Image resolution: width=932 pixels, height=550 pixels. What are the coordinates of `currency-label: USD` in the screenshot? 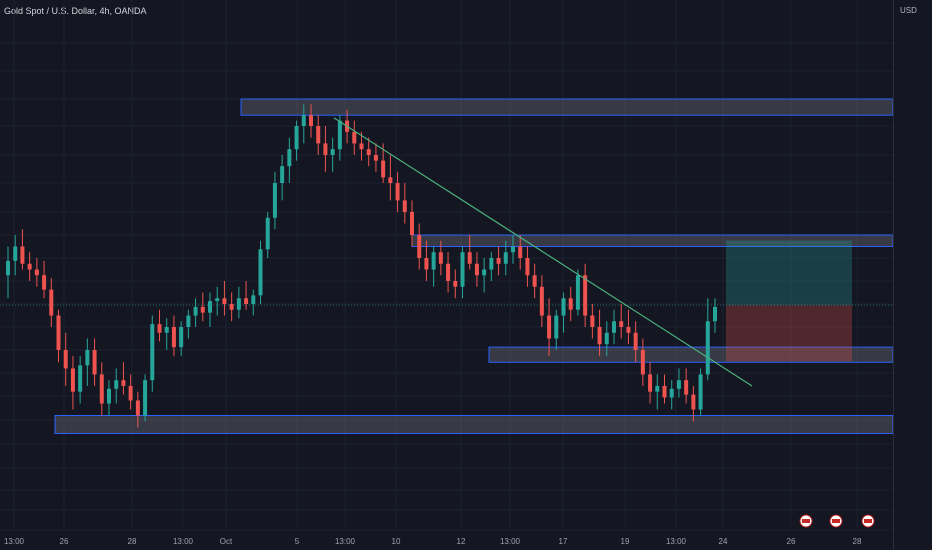 It's located at (908, 10).